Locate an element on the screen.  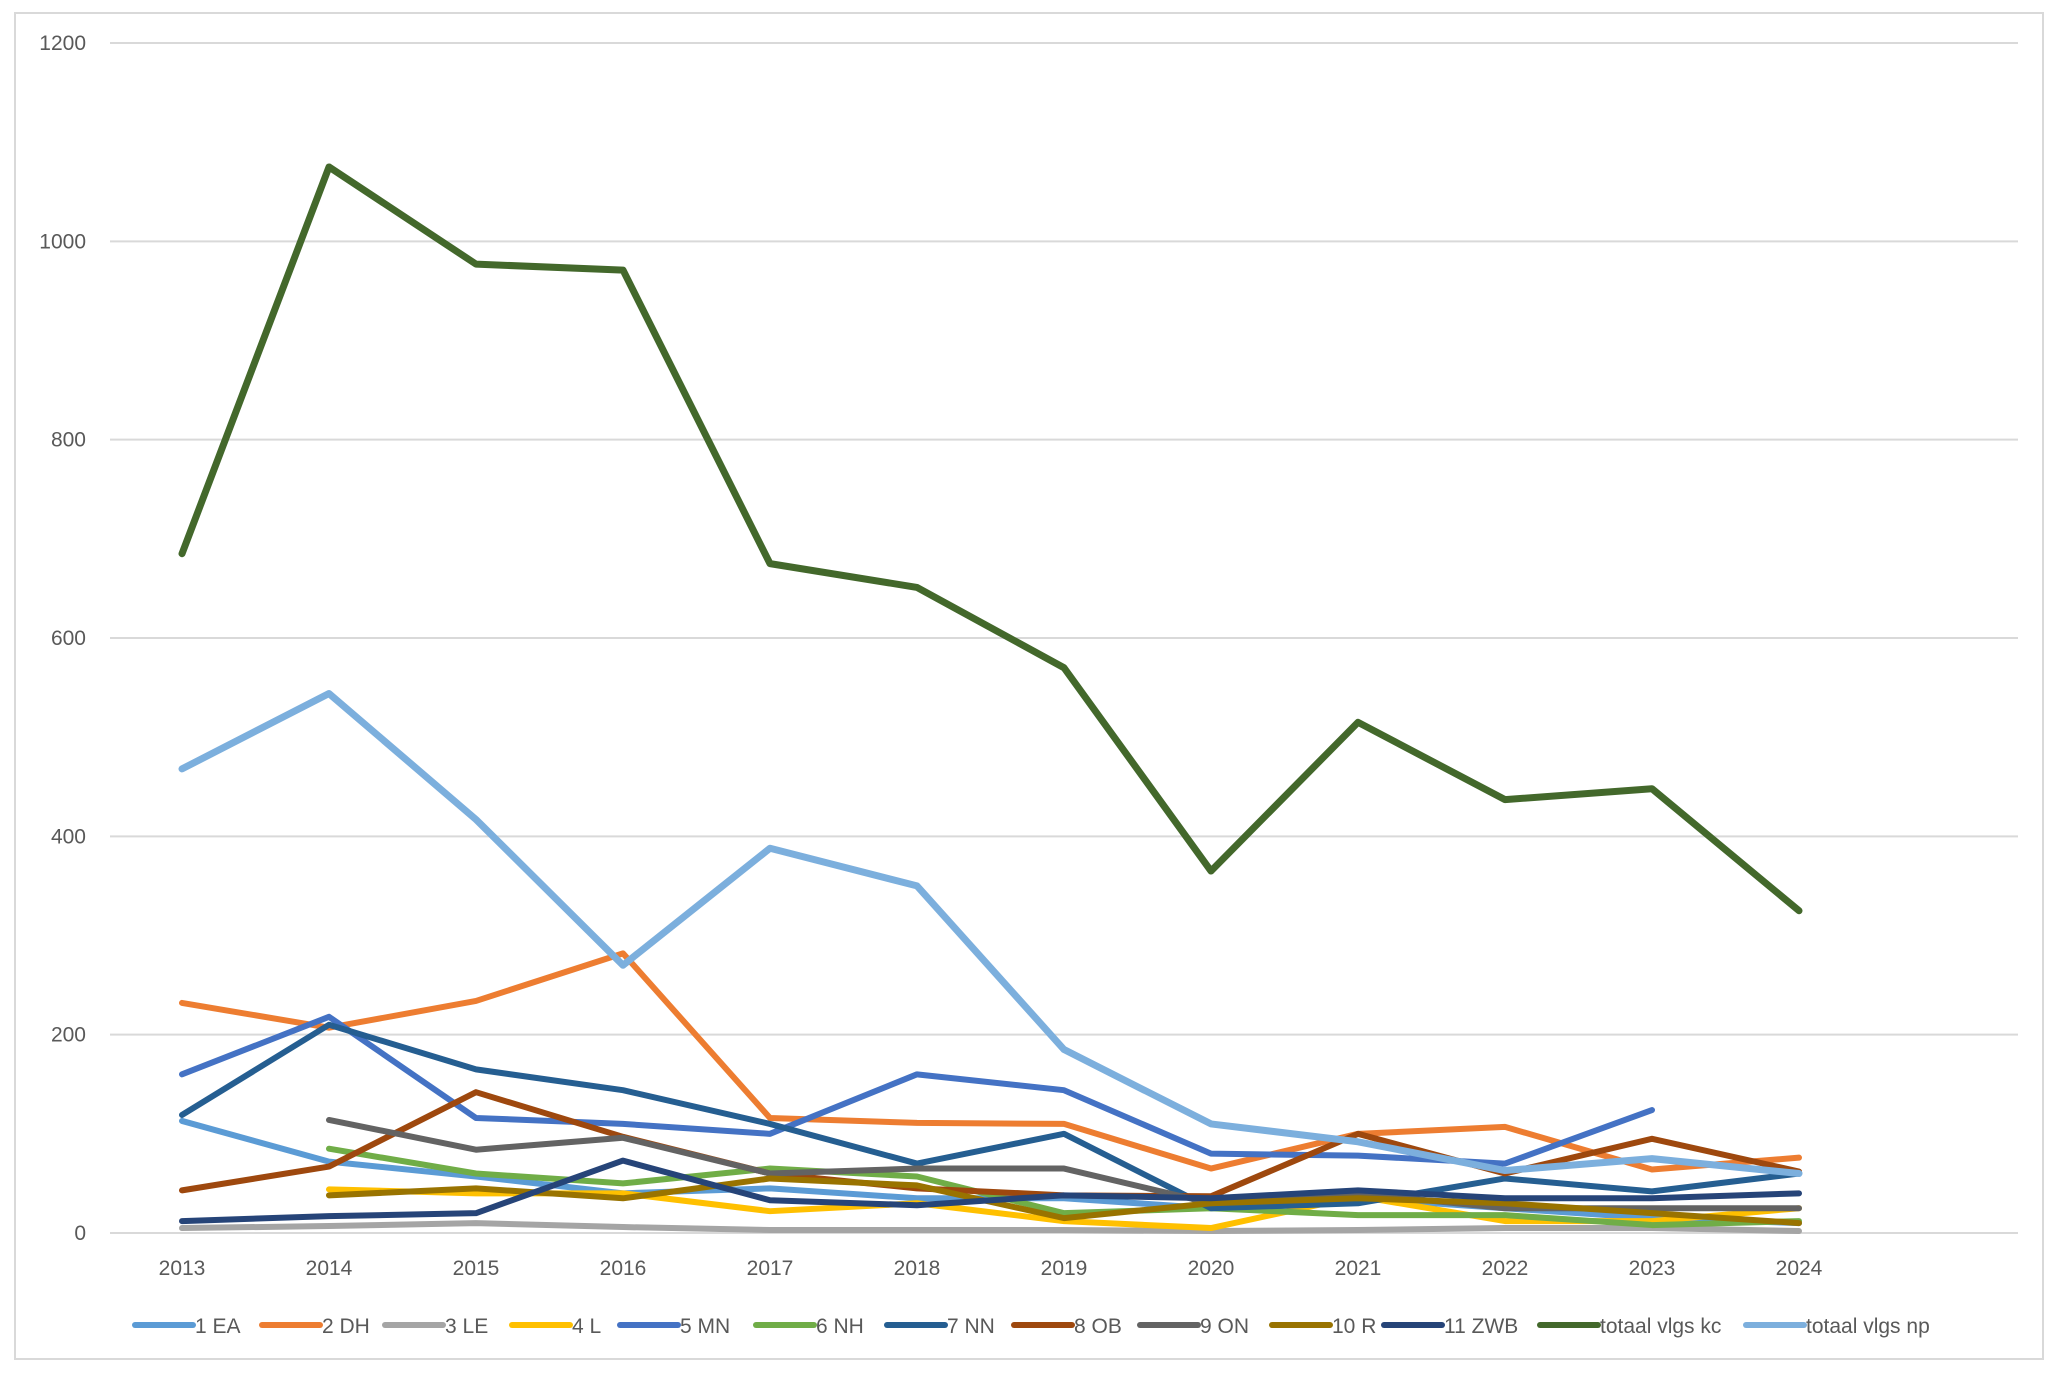
x-tick-label: 2019 is located at coordinates (1064, 1268).